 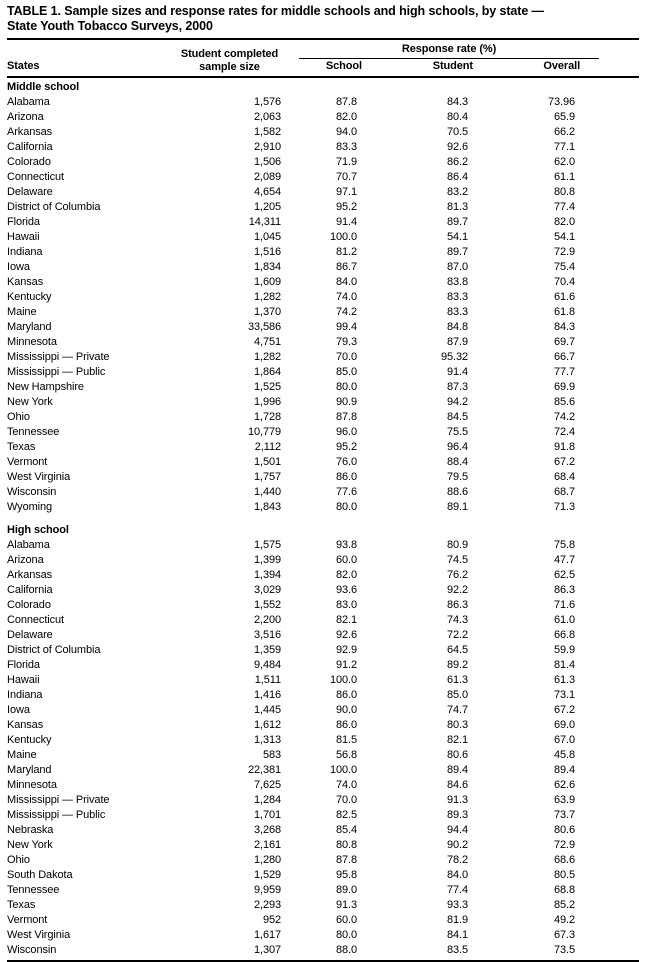 What do you see at coordinates (323, 905) in the screenshot?
I see `table-row: Texas 2,293 91.3 93.3 85.2` at bounding box center [323, 905].